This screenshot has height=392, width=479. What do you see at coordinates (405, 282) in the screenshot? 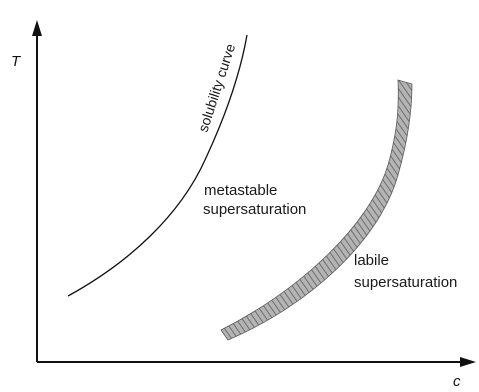
I see `labile-label-line2: supersaturation` at bounding box center [405, 282].